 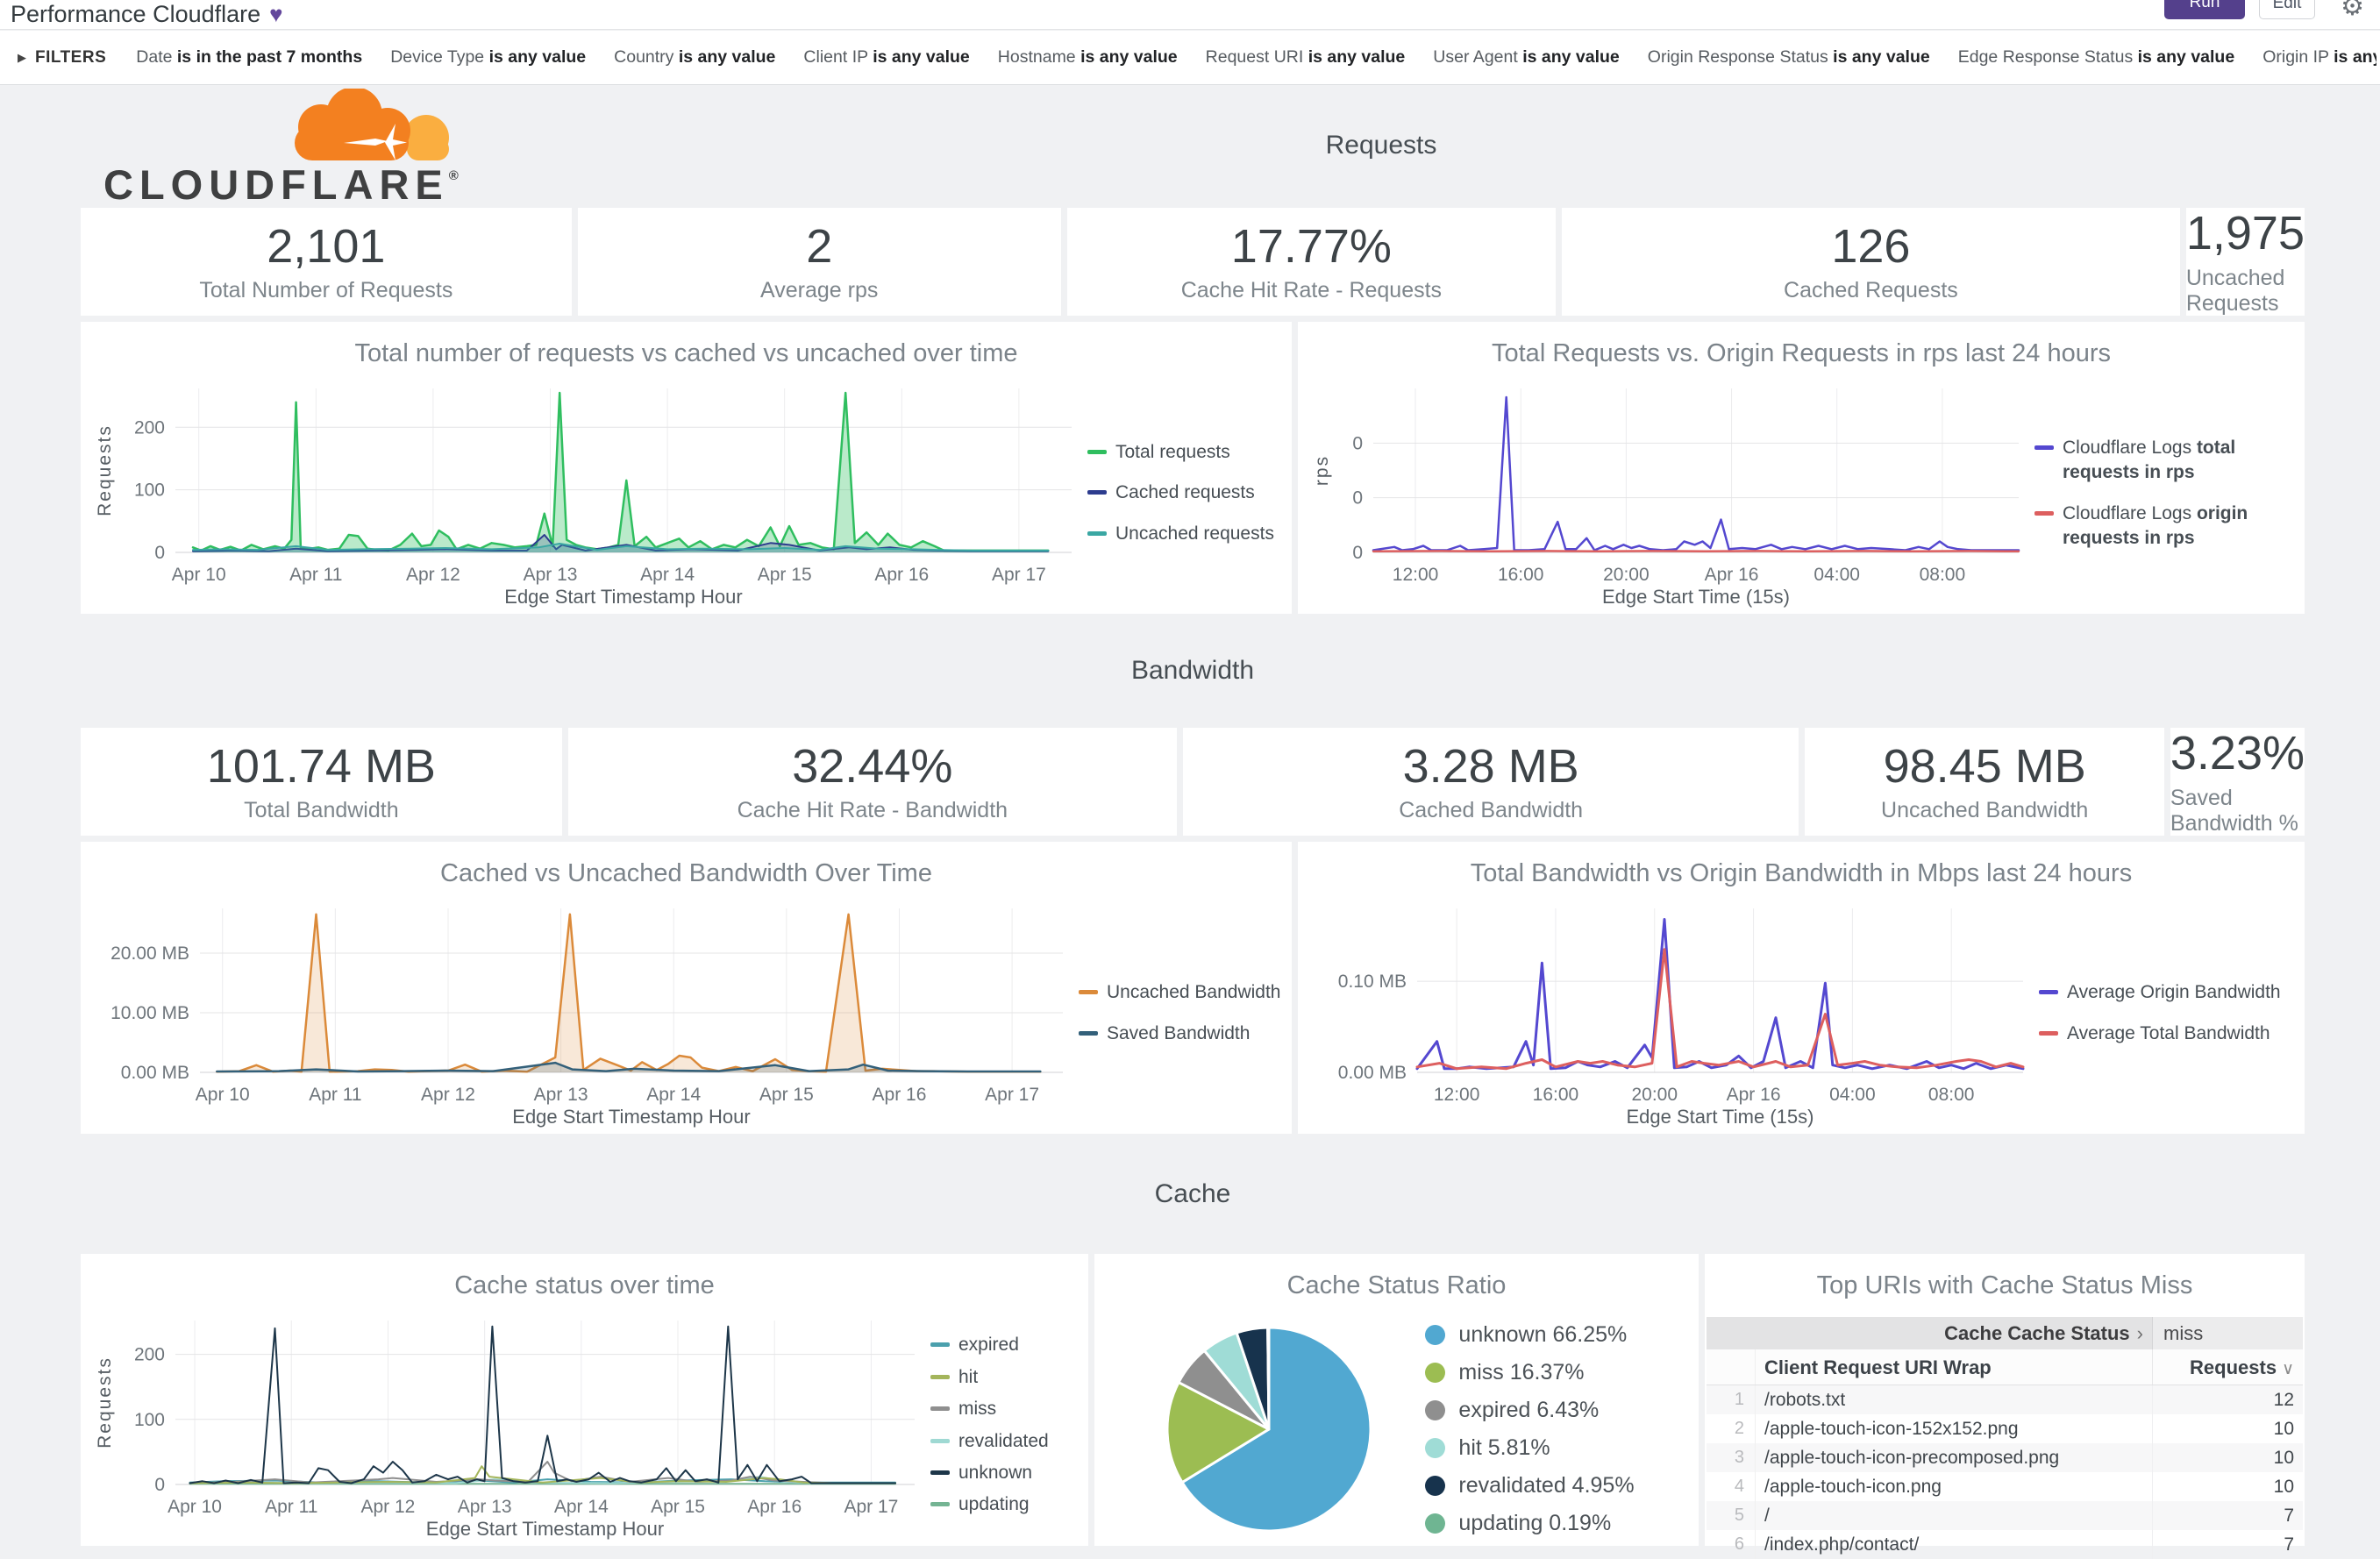 I want to click on filter-item: User Agent is any value, so click(x=1526, y=57).